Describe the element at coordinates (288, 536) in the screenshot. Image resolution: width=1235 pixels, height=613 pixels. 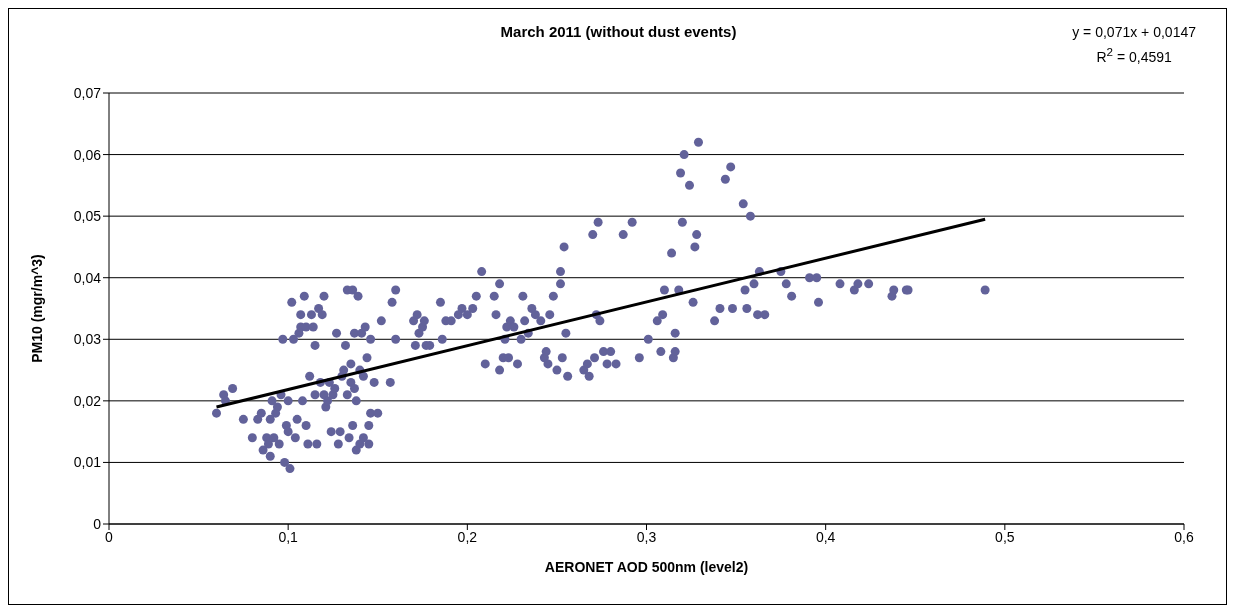
I see `x-tick-label: 0,1` at that location.